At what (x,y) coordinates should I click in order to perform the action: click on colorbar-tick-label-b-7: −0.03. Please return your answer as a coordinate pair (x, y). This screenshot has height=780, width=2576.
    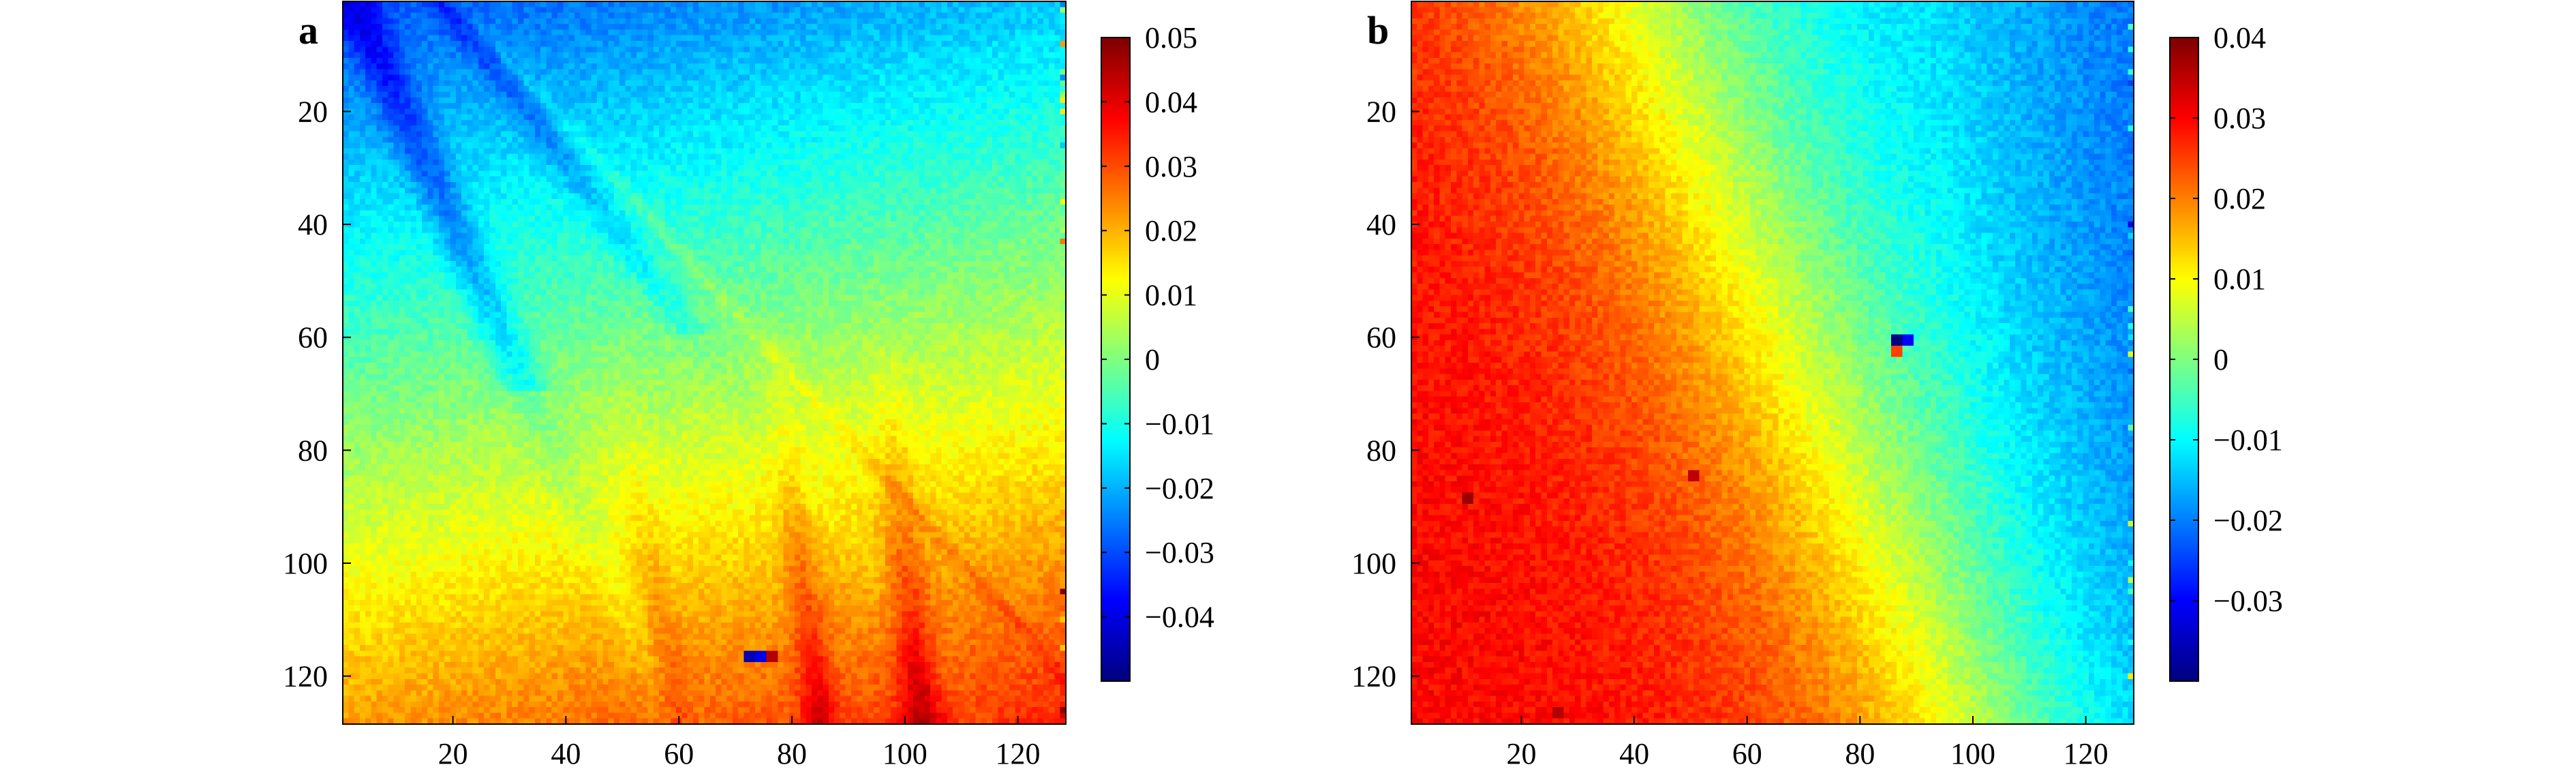
    Looking at the image, I should click on (2248, 601).